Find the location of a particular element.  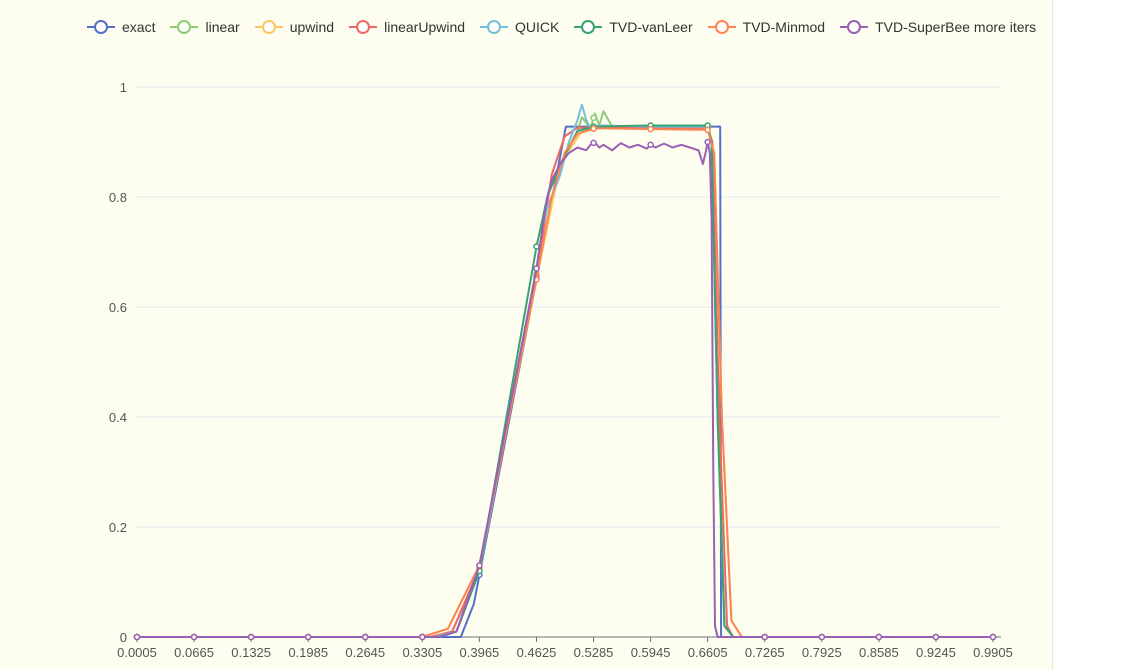

legend-item: QUICK is located at coordinates (519, 27).